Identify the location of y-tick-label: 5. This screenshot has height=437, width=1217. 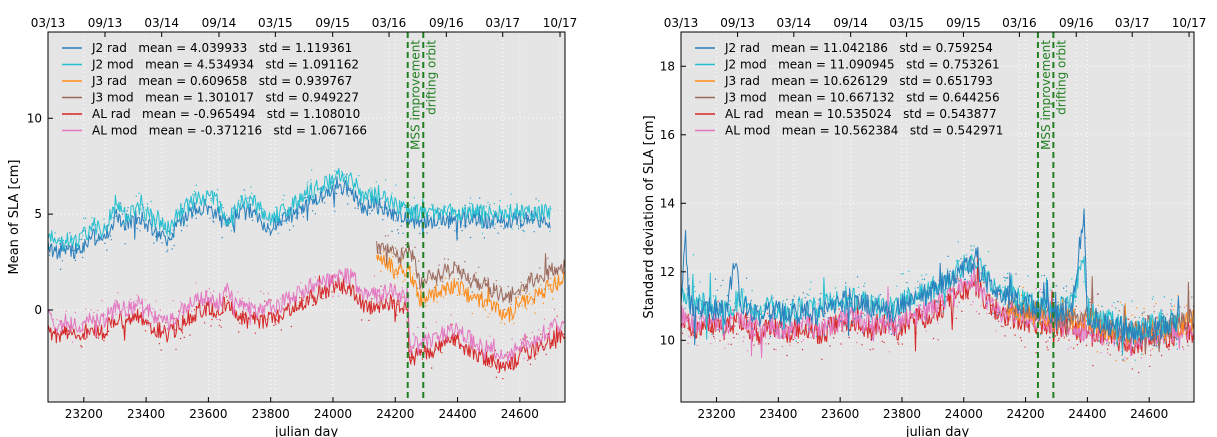
(38, 214).